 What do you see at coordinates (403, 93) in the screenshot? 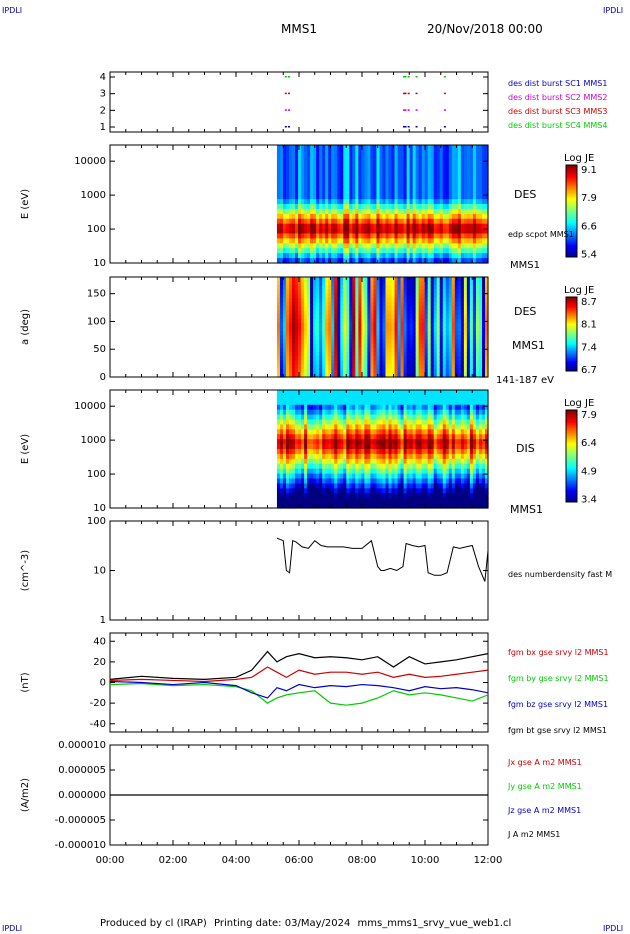
I see `panel-0-burst-mark` at bounding box center [403, 93].